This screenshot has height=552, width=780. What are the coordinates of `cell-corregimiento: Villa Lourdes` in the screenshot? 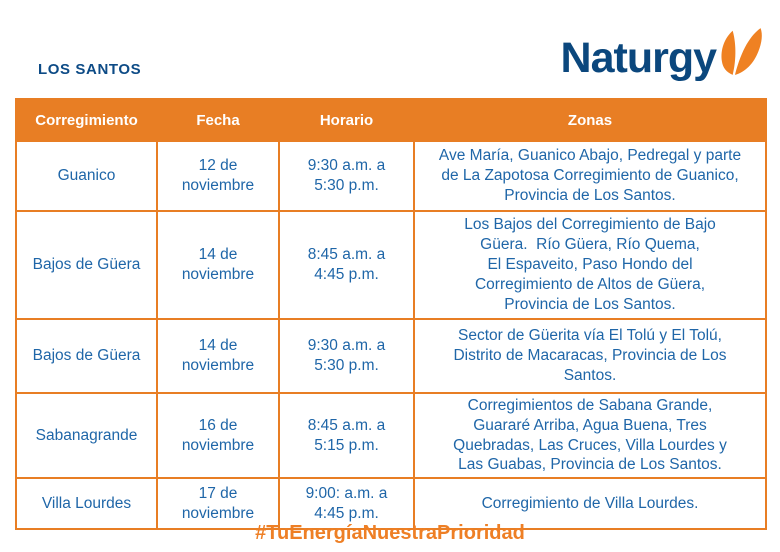 It's located at (86, 504).